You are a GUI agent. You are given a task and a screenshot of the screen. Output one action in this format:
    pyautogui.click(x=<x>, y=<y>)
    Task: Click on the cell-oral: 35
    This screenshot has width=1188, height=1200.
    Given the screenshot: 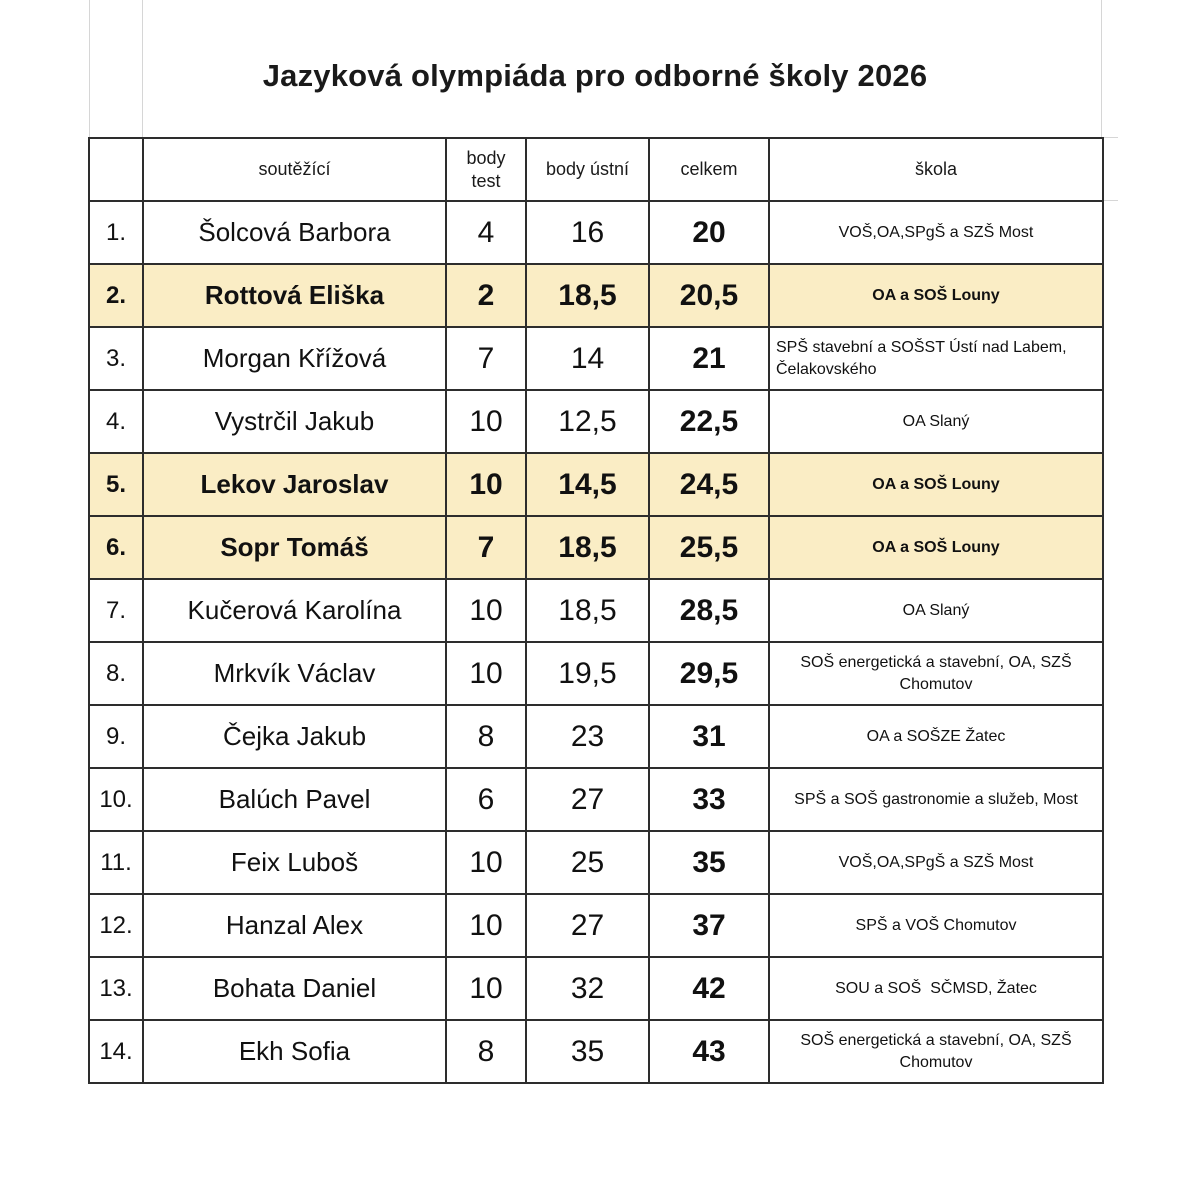 What is the action you would take?
    pyautogui.click(x=587, y=1051)
    